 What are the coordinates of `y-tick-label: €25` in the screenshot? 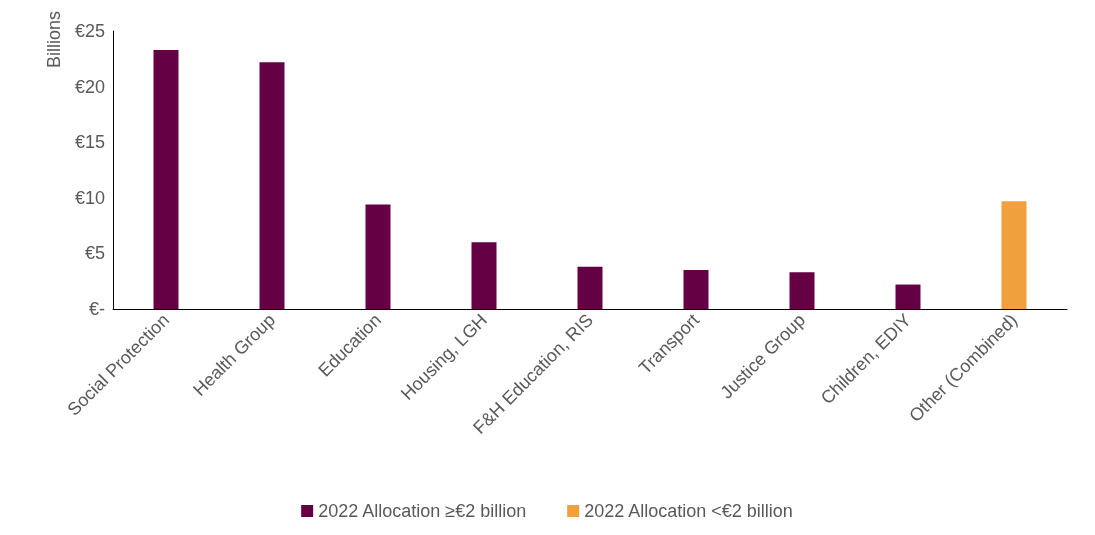 It's located at (89, 31).